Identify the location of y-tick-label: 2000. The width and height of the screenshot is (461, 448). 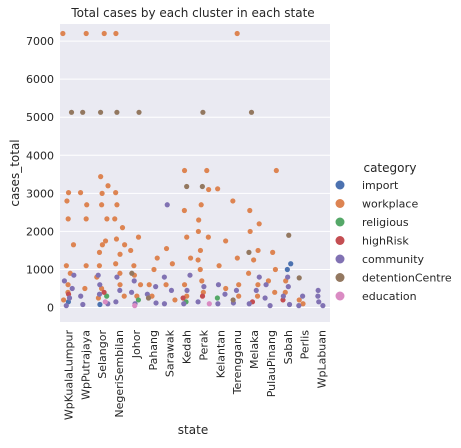
(40, 231).